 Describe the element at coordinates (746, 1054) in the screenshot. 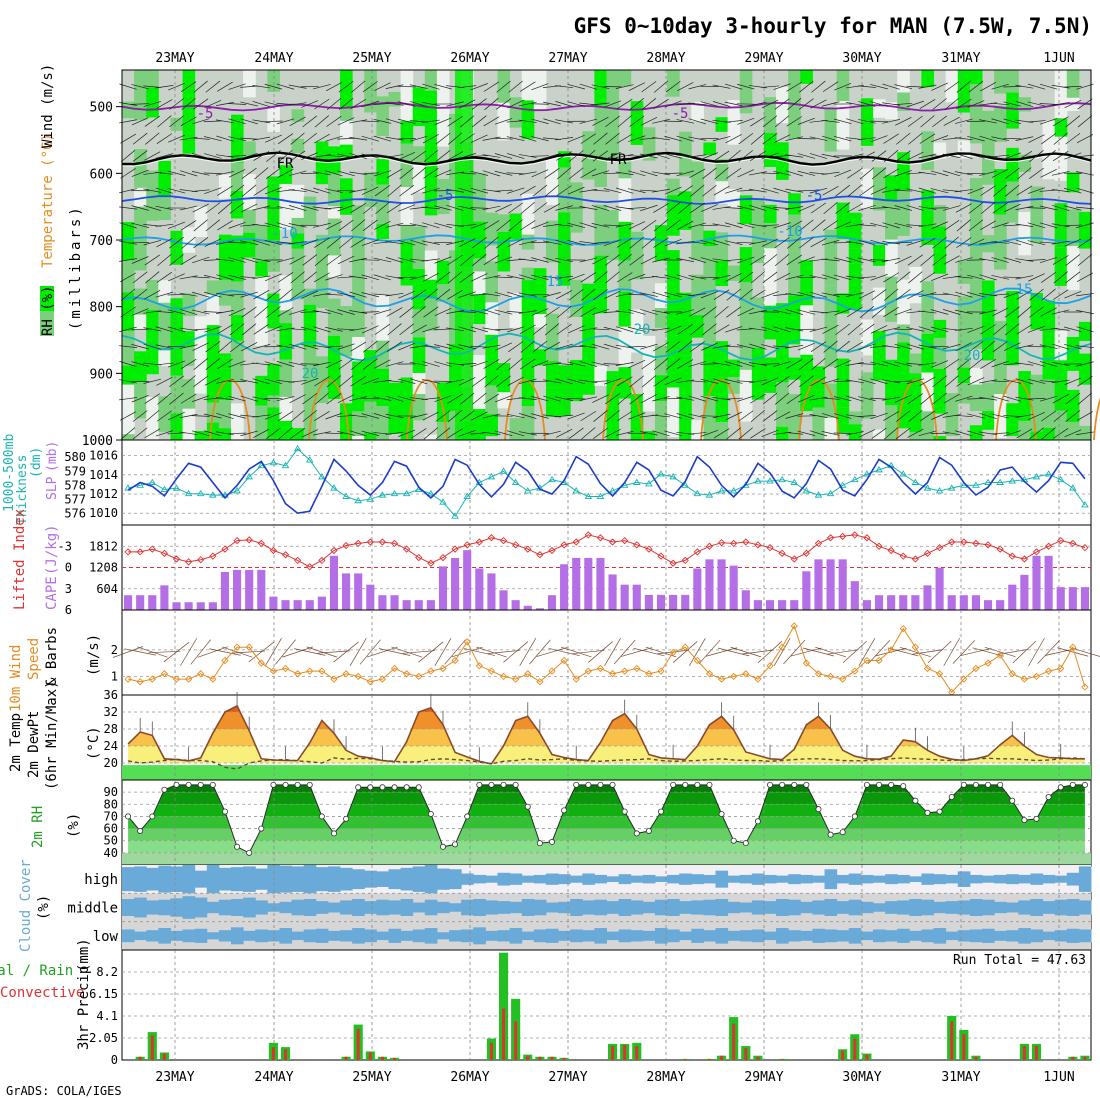

I see `precip-conv-bar` at that location.